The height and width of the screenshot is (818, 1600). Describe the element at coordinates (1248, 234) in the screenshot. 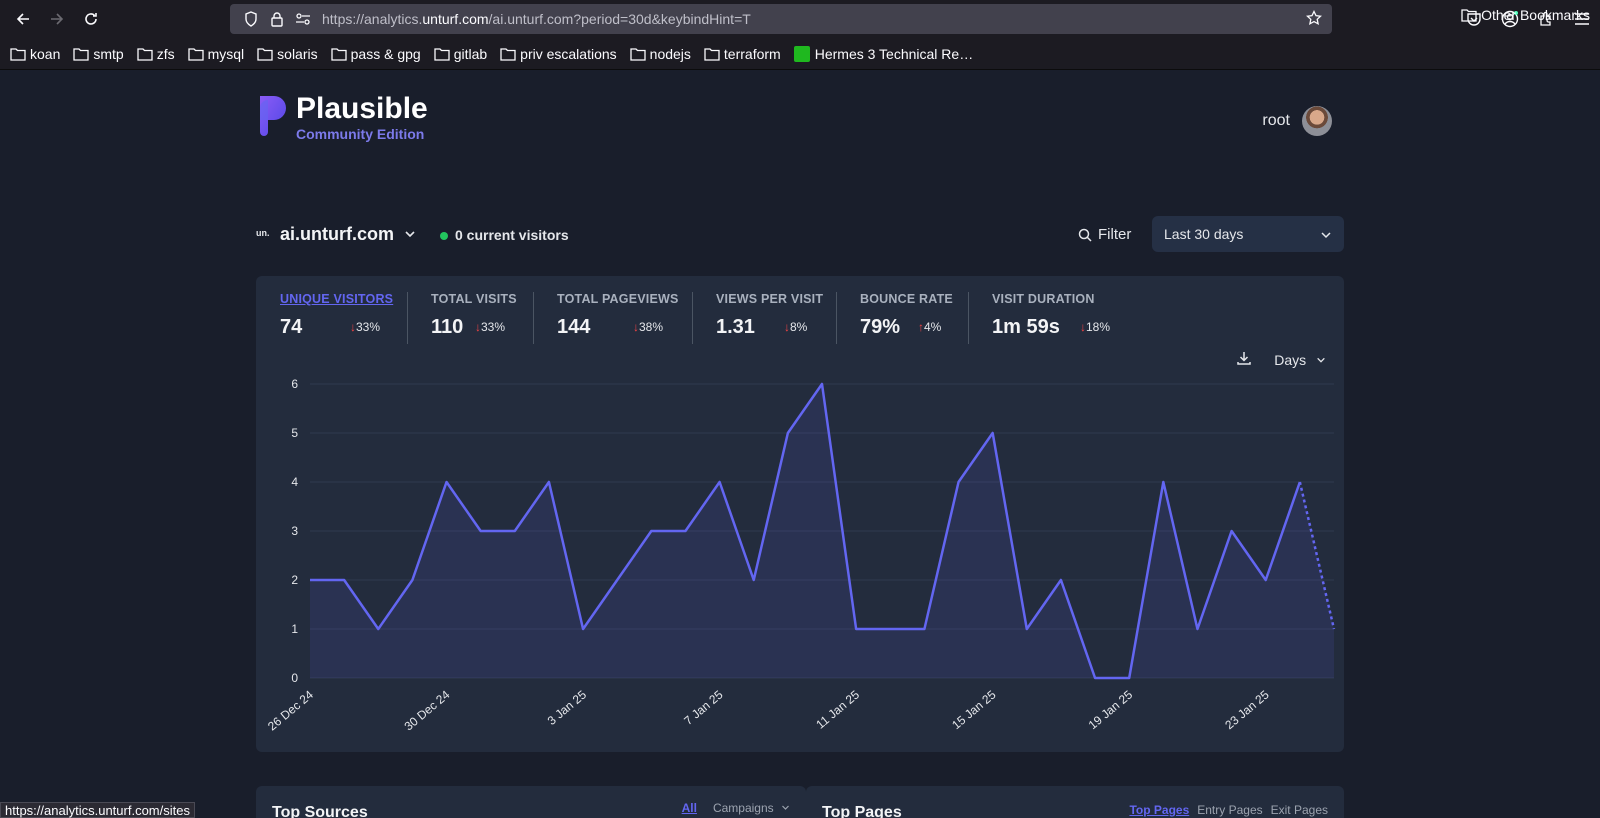

I see `period-picker: Last 30 days` at that location.